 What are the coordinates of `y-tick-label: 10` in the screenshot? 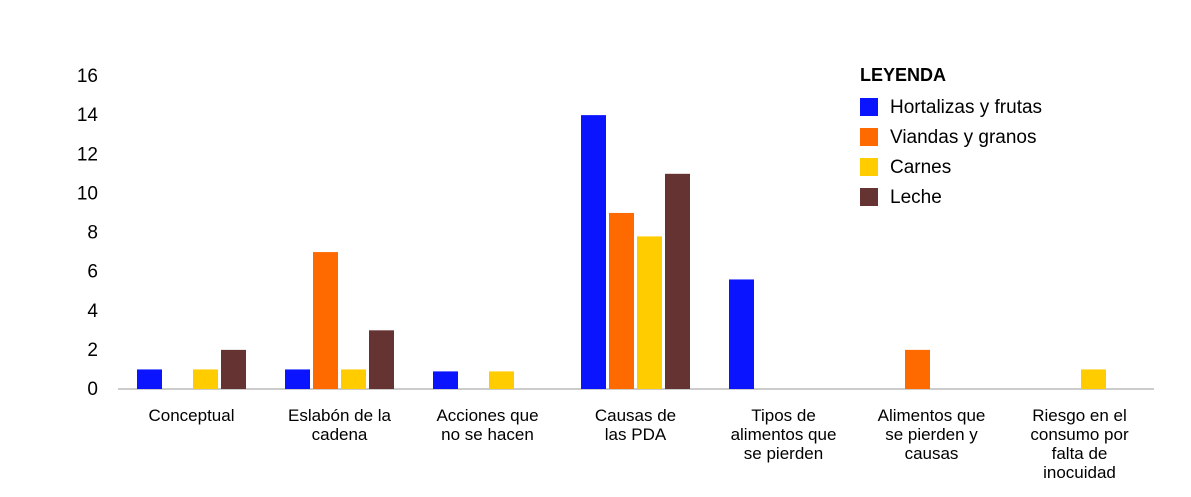 It's located at (87, 193).